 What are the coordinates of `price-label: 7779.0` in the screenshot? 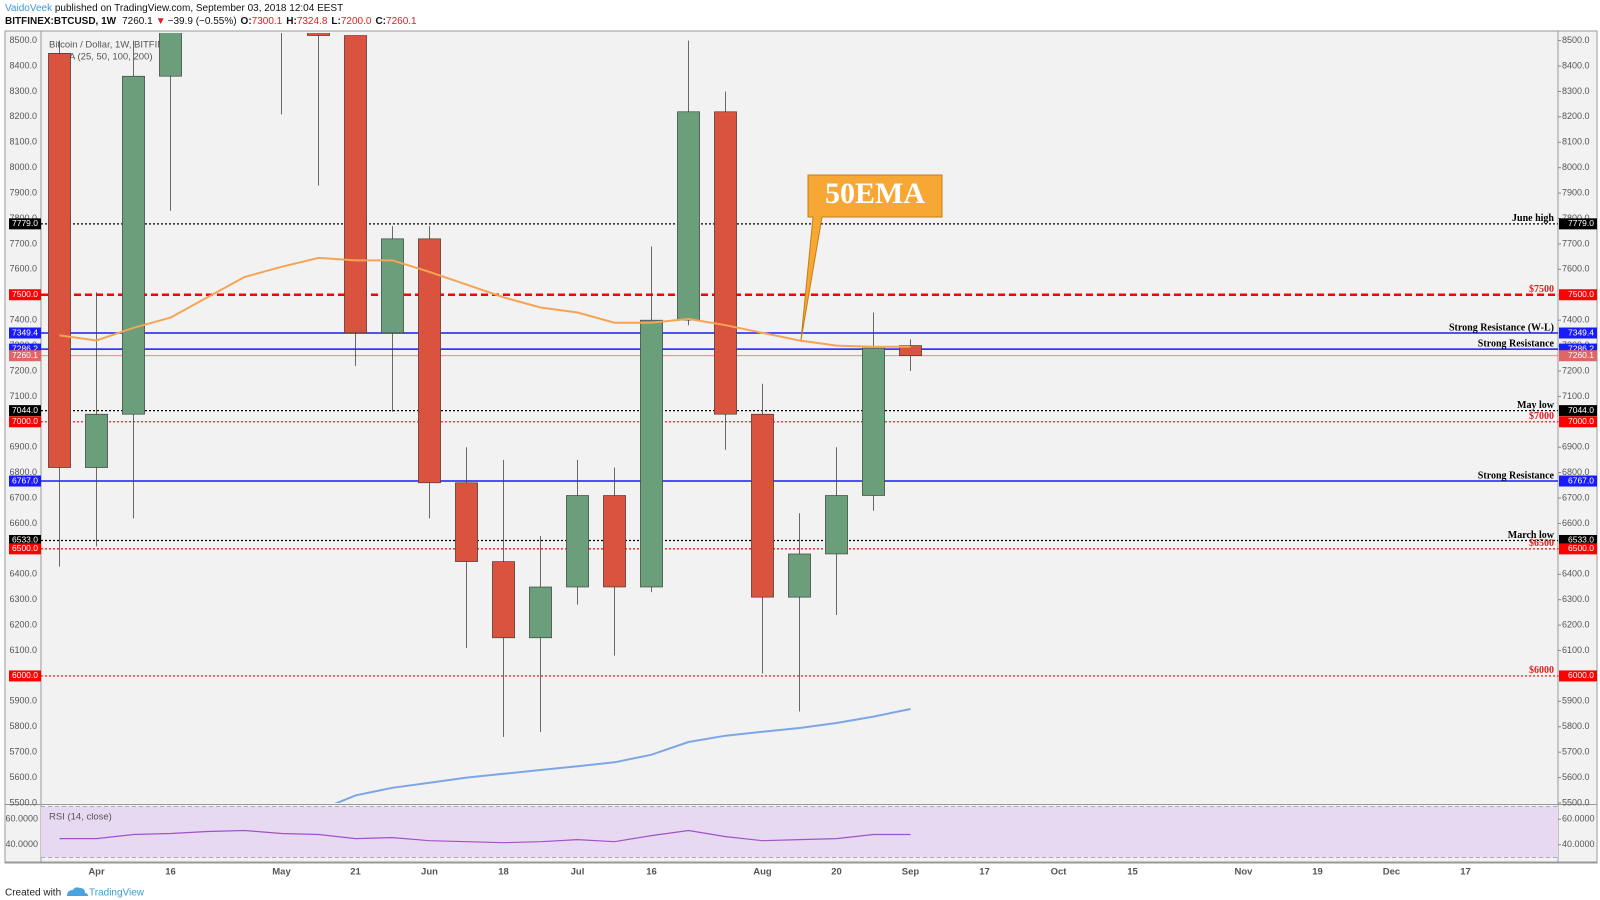 It's located at (25, 223).